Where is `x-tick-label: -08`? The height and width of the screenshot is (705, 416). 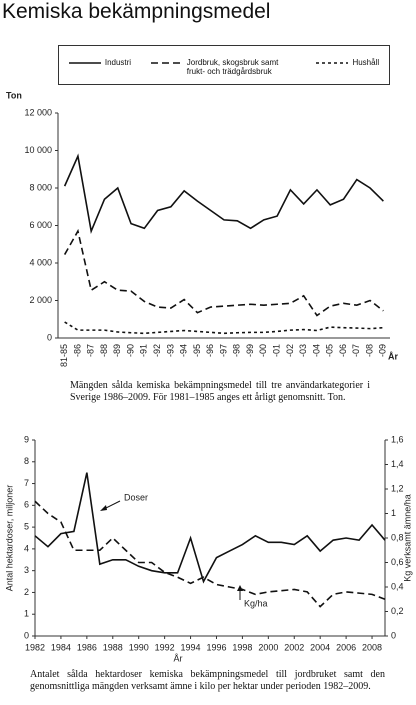 x-tick-label: -08 is located at coordinates (369, 350).